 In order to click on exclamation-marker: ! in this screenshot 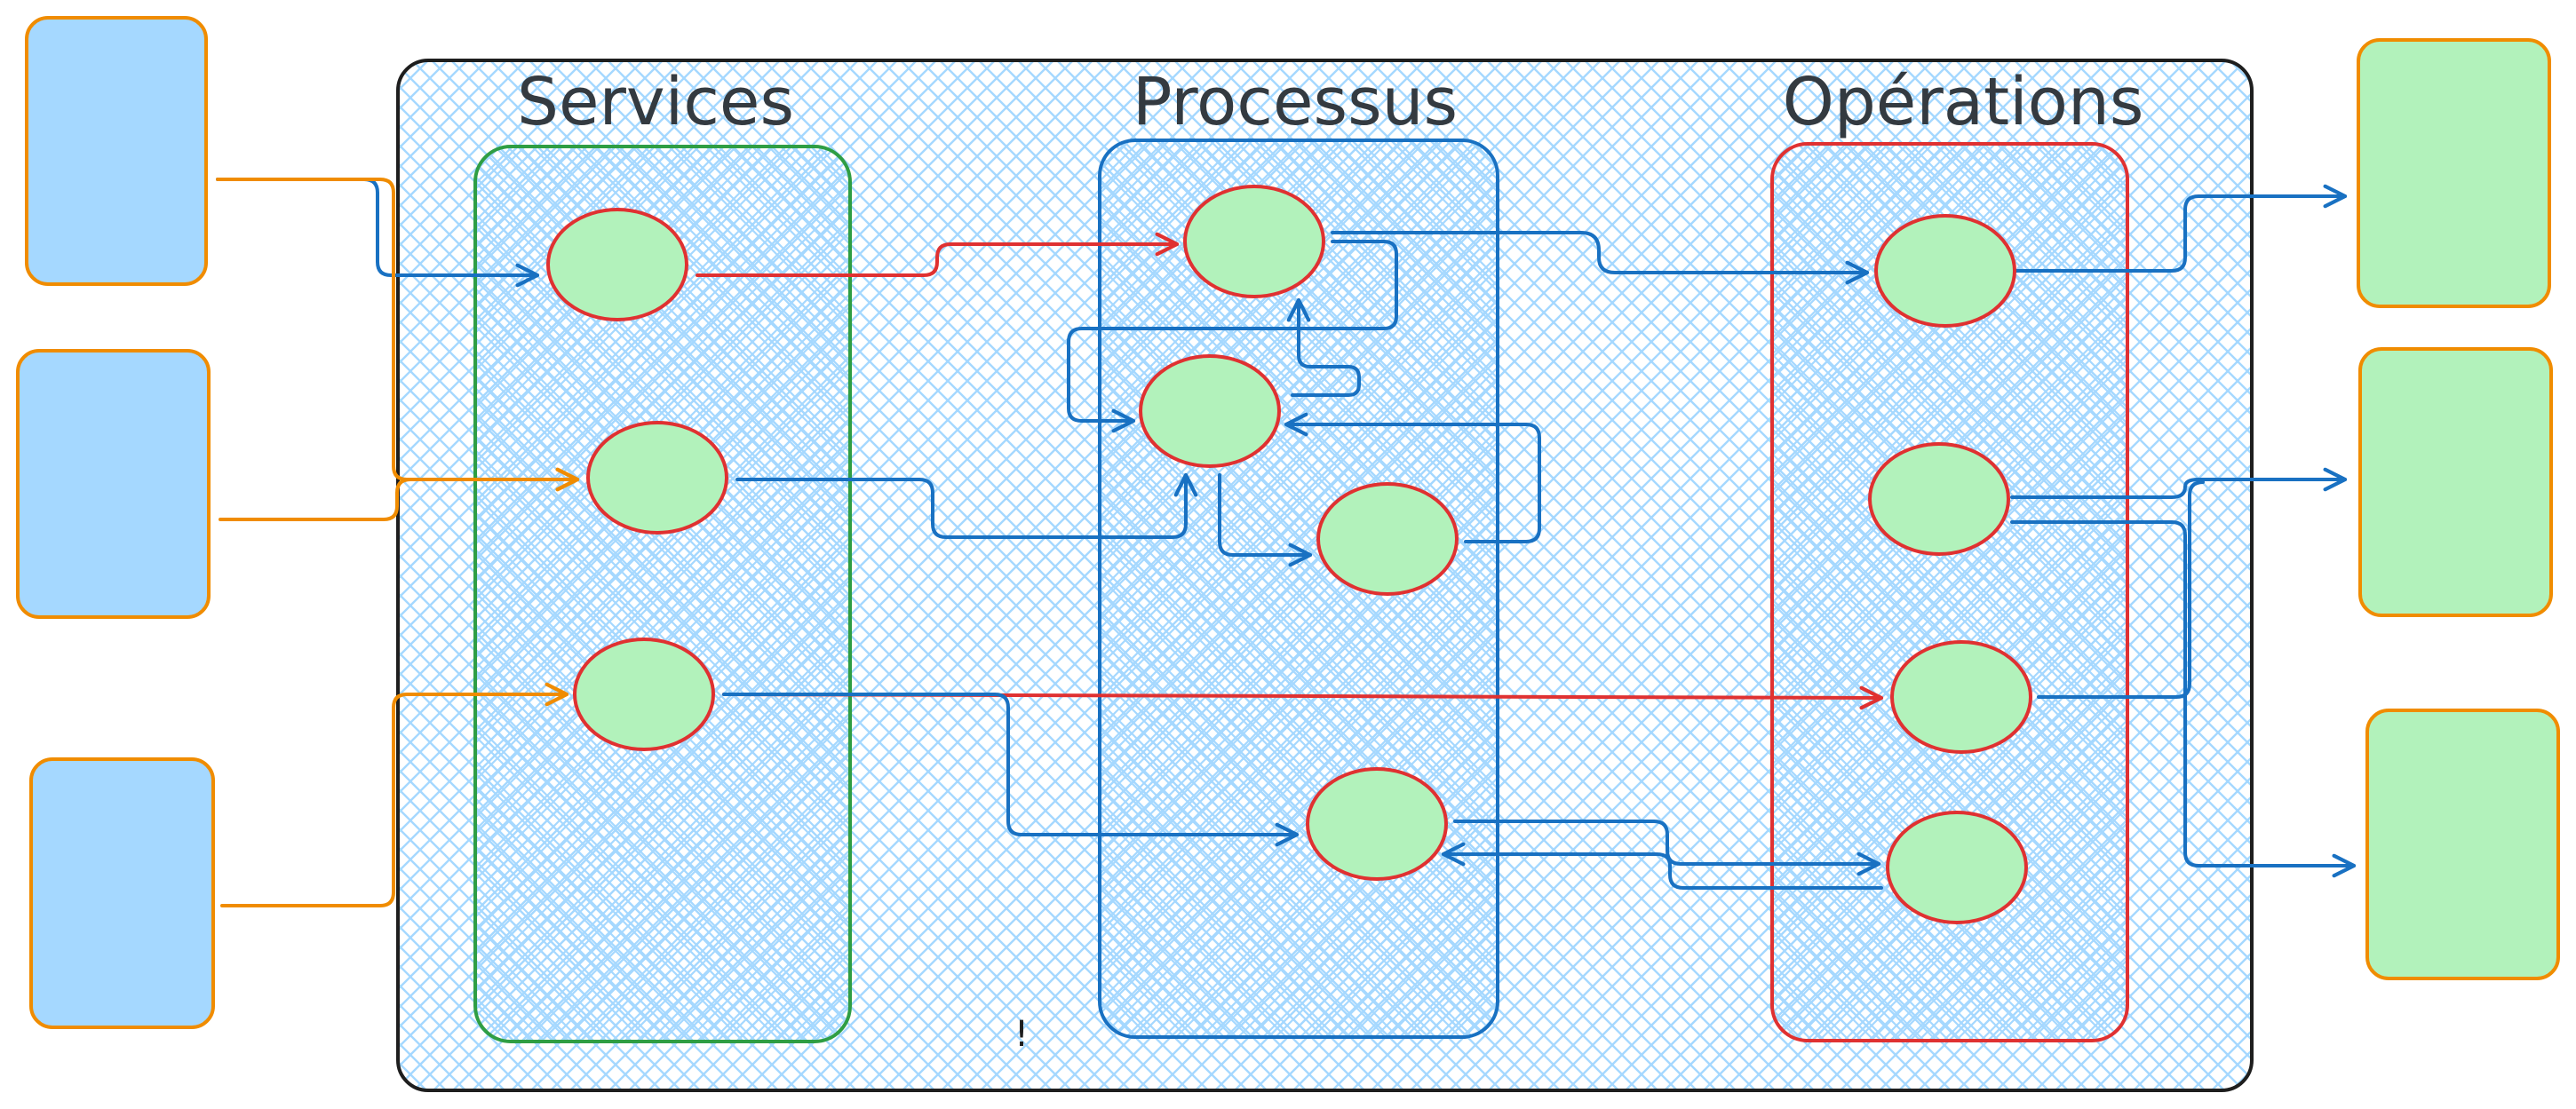, I will do `click(1021, 1034)`.